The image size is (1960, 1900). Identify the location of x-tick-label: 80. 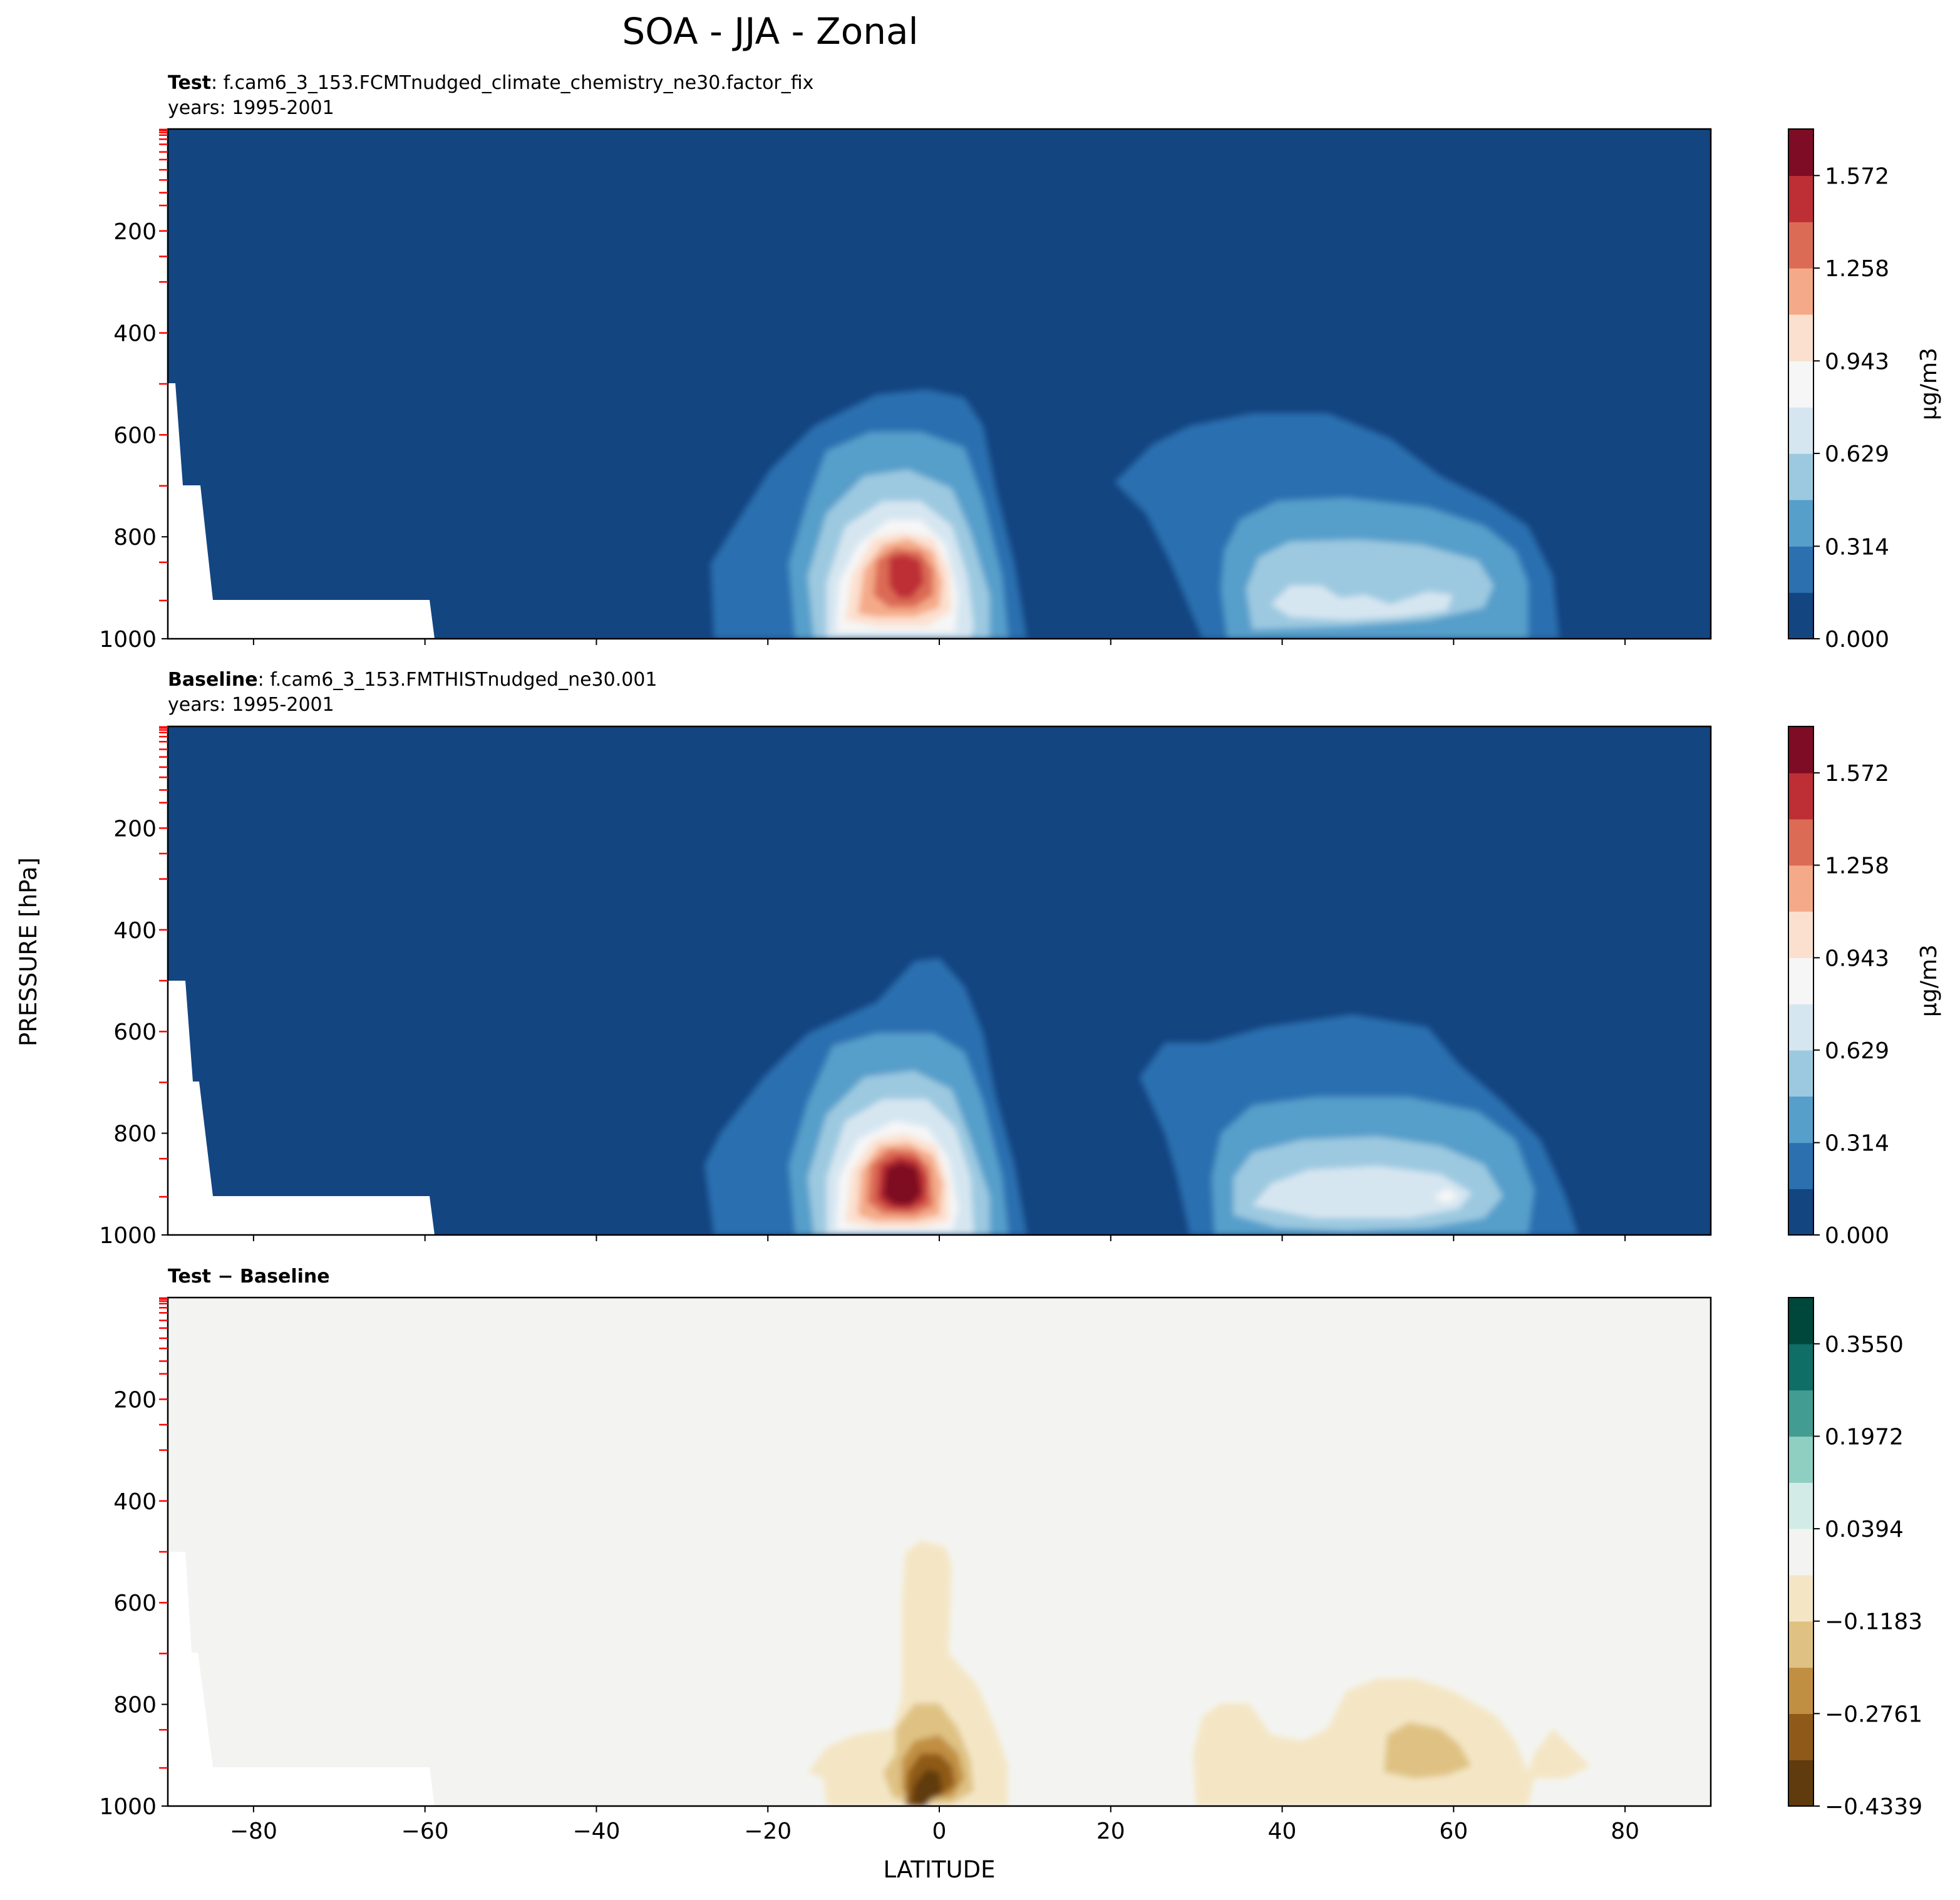
(1625, 1831).